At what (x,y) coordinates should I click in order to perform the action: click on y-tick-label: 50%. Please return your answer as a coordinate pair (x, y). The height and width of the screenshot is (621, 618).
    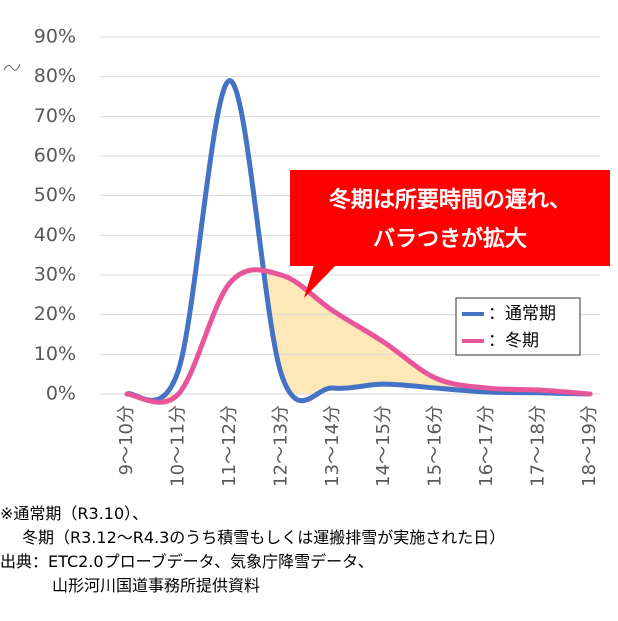
    Looking at the image, I should click on (55, 195).